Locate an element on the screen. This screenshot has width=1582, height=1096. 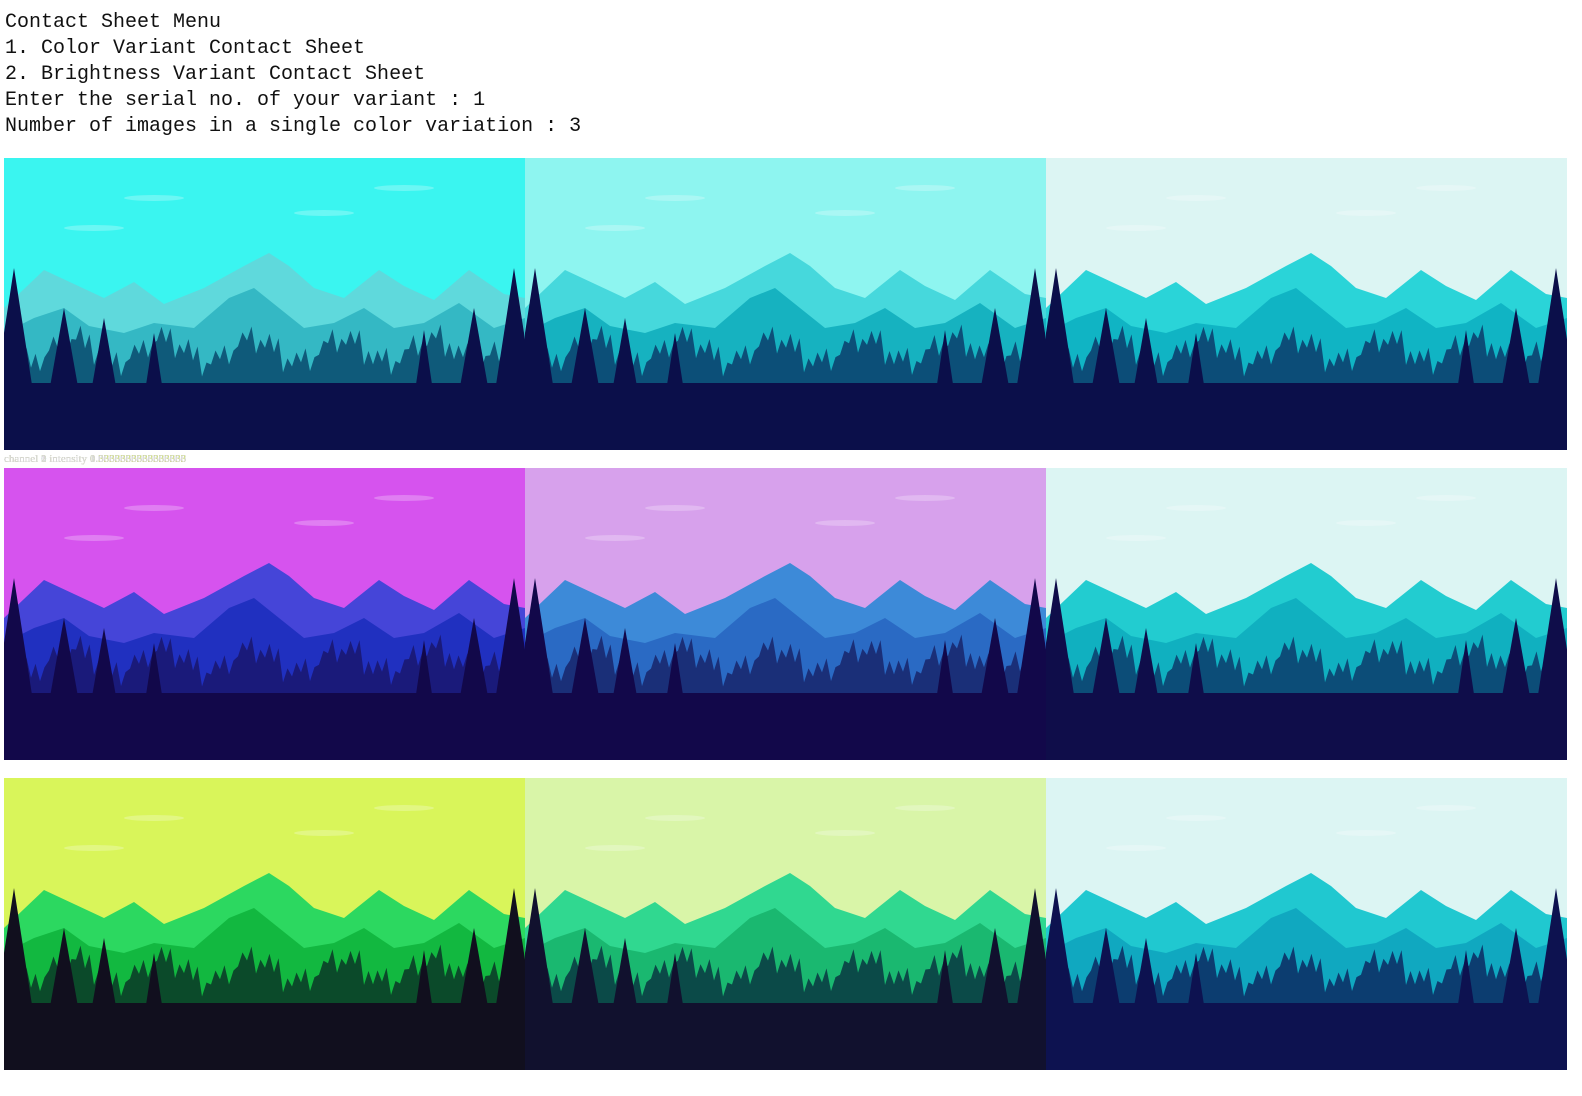
tile-caption: channel 2 intensity 0.6666666666666666 is located at coordinates (95, 459).